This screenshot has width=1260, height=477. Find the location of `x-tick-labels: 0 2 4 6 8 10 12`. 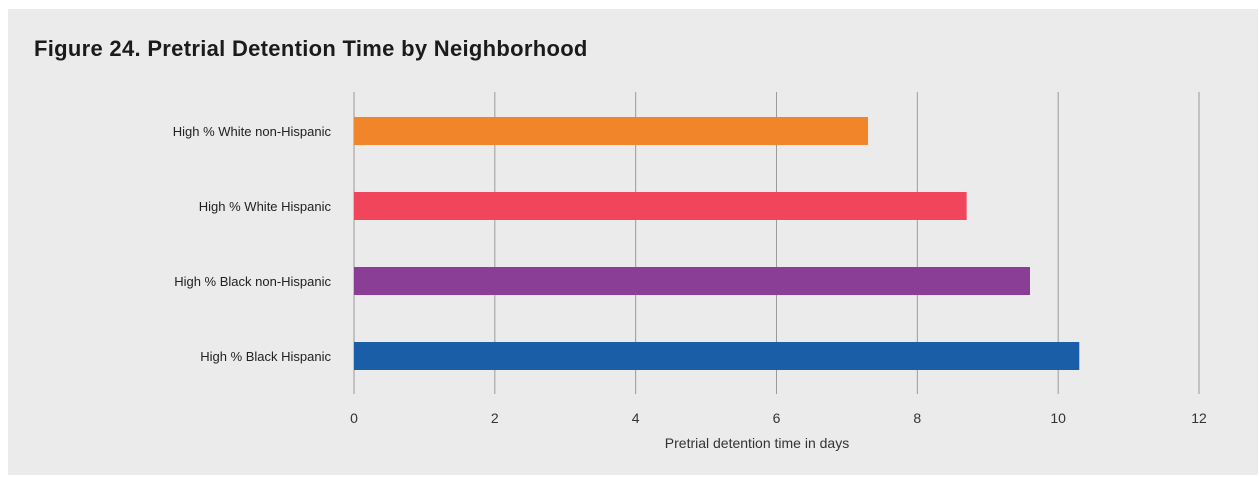

x-tick-labels: 0 2 4 6 8 10 12 is located at coordinates (778, 418).